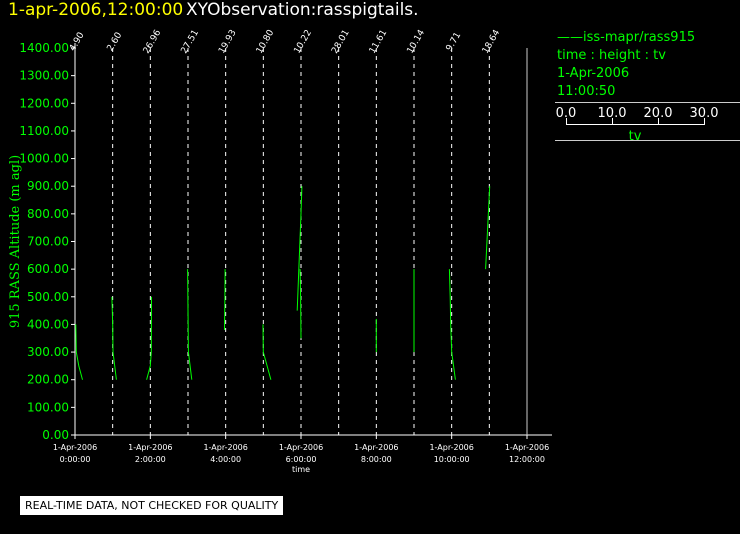  I want to click on x-tick-time: 10:00:00, so click(452, 459).